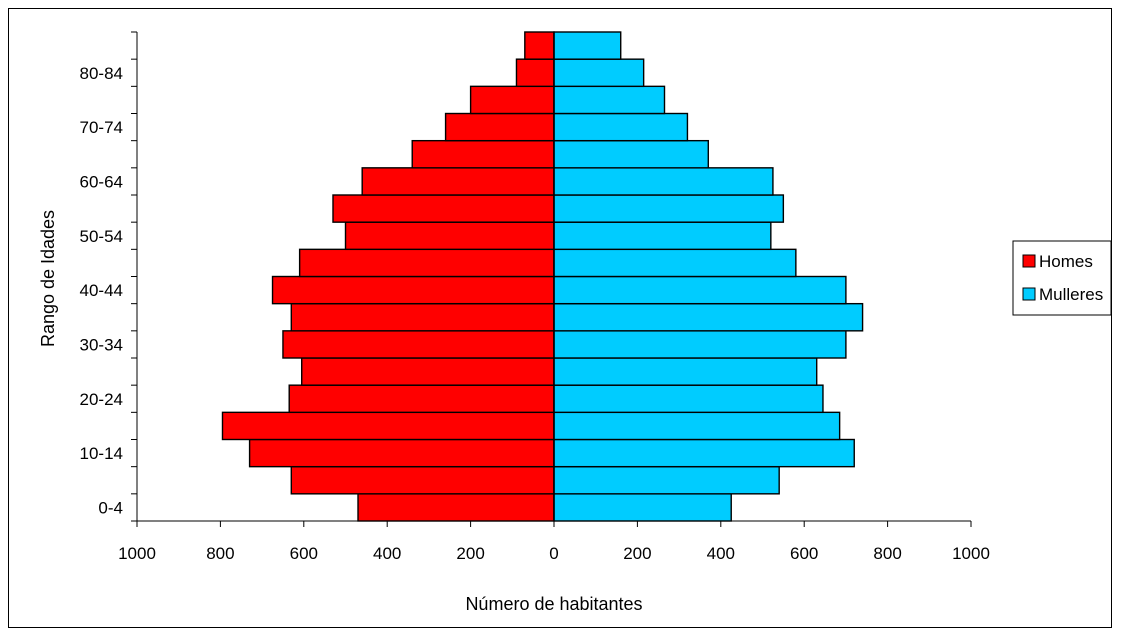 The image size is (1122, 638). What do you see at coordinates (48, 278) in the screenshot?
I see `y-axis-title: Rango de Idades` at bounding box center [48, 278].